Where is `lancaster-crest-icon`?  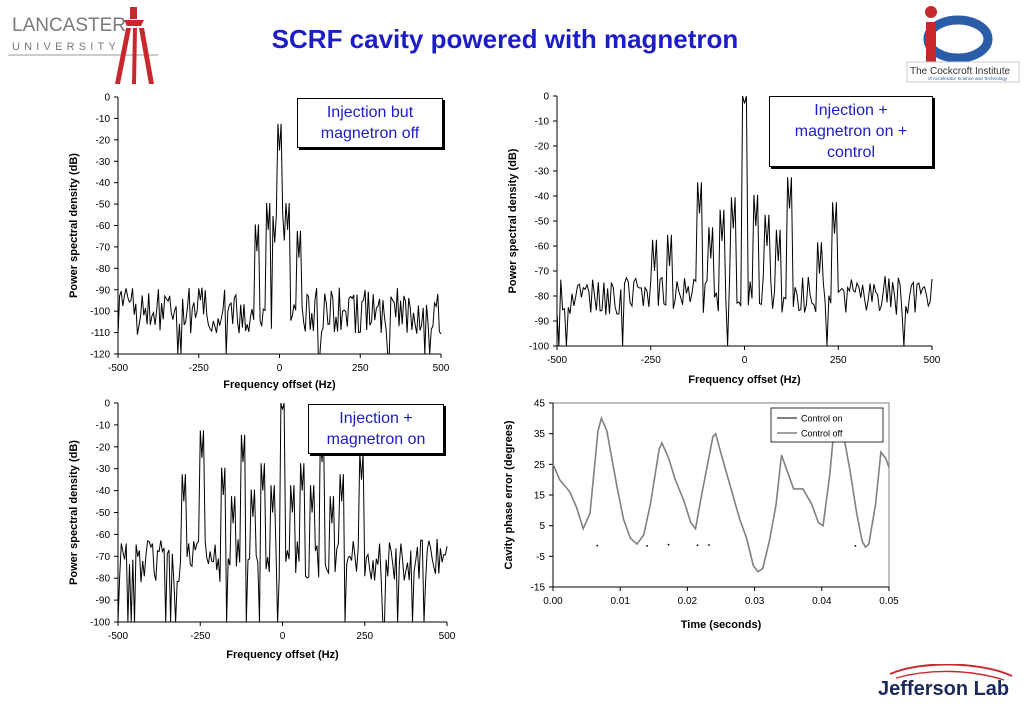 lancaster-crest-icon is located at coordinates (134, 45).